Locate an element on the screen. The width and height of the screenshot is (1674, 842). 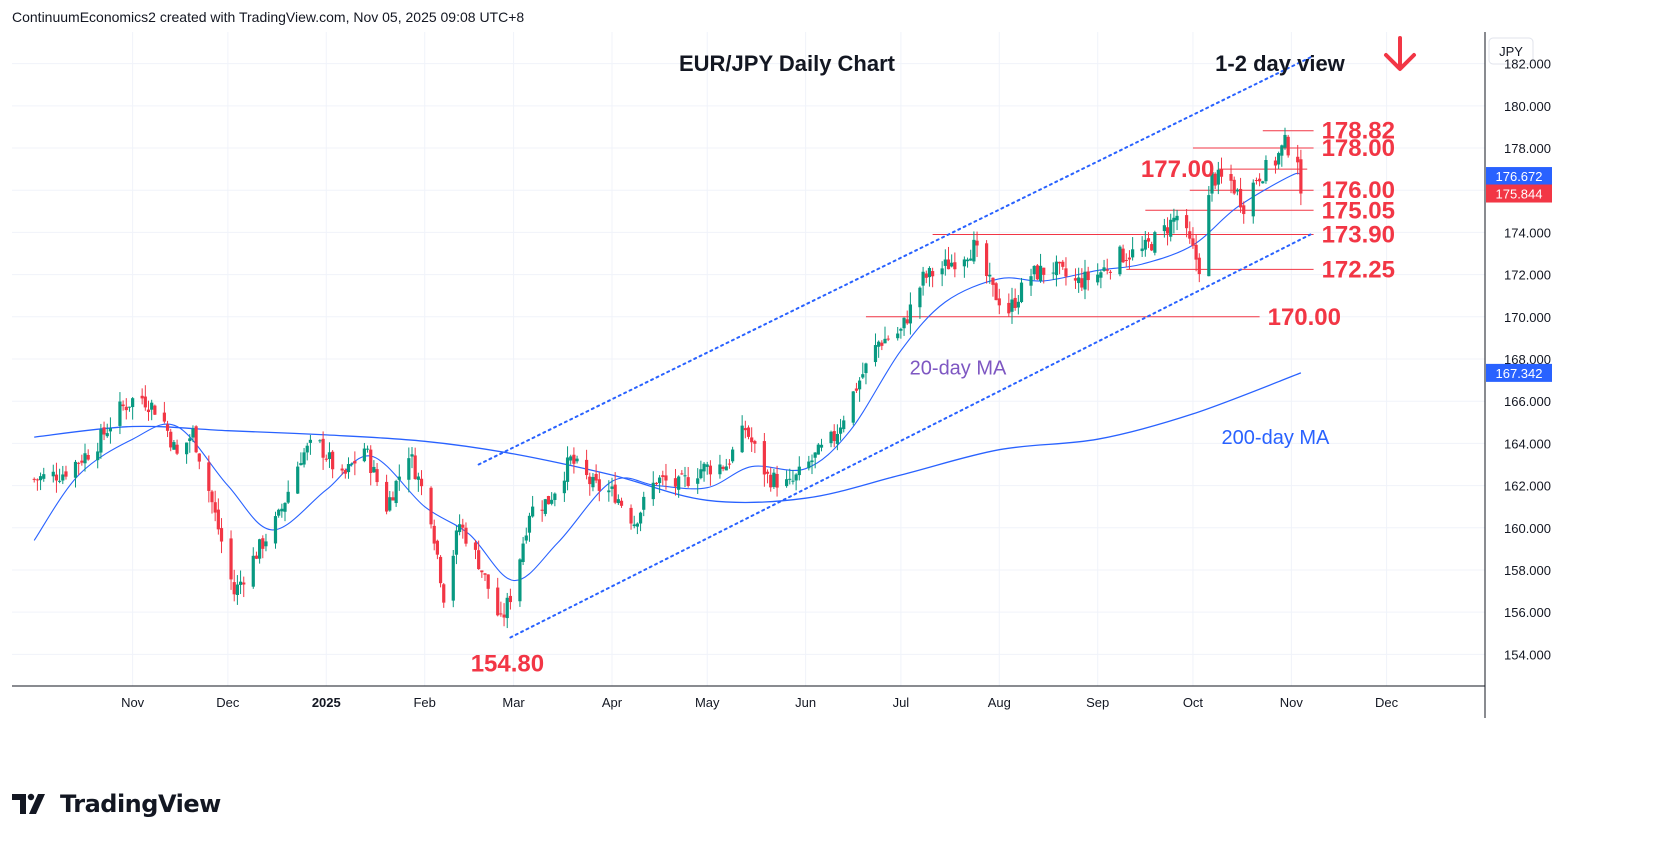
price-badge is located at coordinates (1519, 176).